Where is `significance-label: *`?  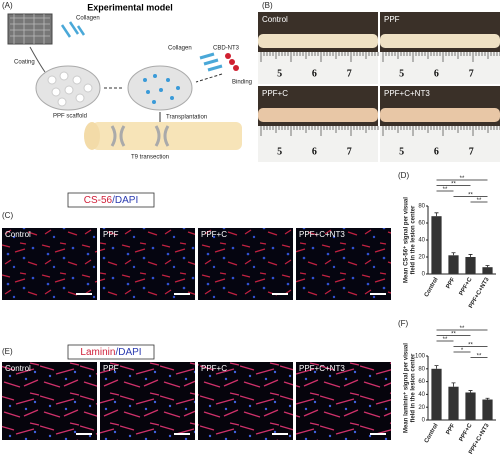 significance-label: * is located at coordinates (462, 351).